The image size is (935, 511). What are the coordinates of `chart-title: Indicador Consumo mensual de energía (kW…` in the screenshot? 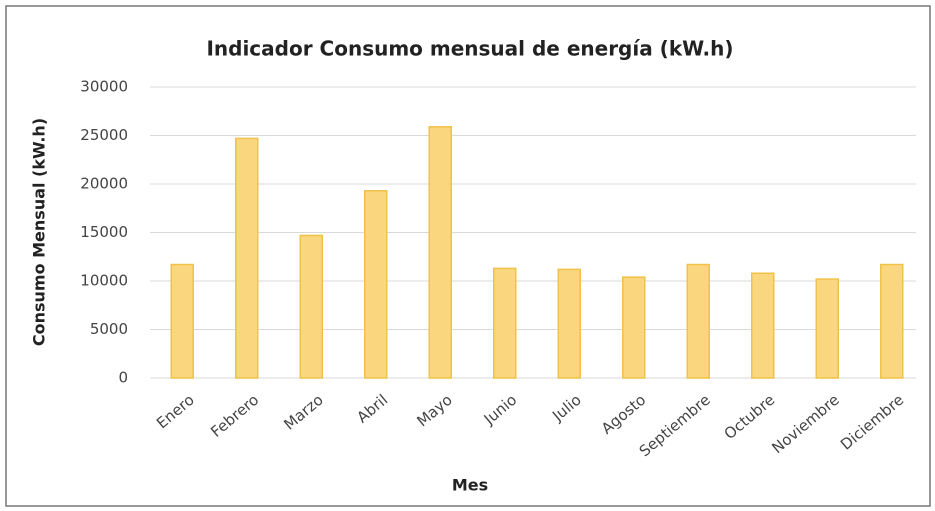 It's located at (469, 49).